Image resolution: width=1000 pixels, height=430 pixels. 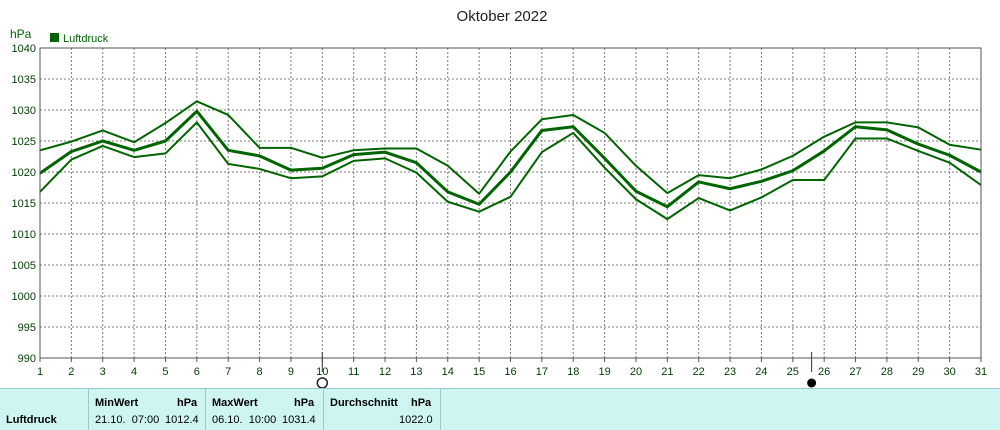 I want to click on legend-swatch, so click(x=54, y=37).